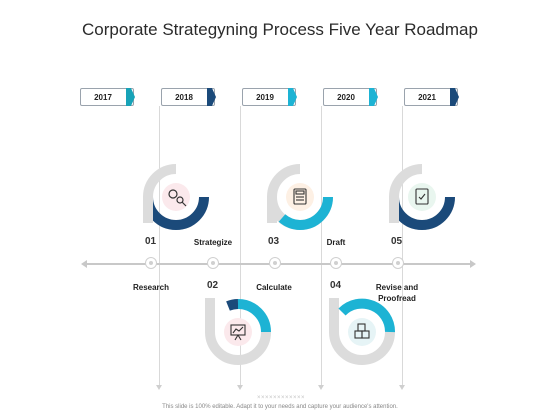  Describe the element at coordinates (103, 97) in the screenshot. I see `year-label: 2017` at that location.